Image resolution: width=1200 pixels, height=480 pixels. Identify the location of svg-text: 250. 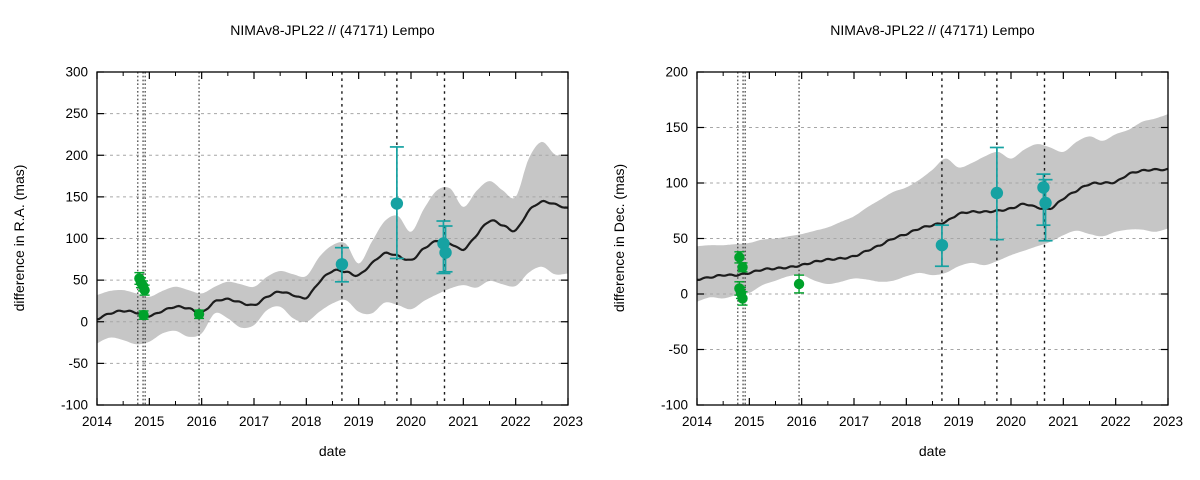
(76, 113).